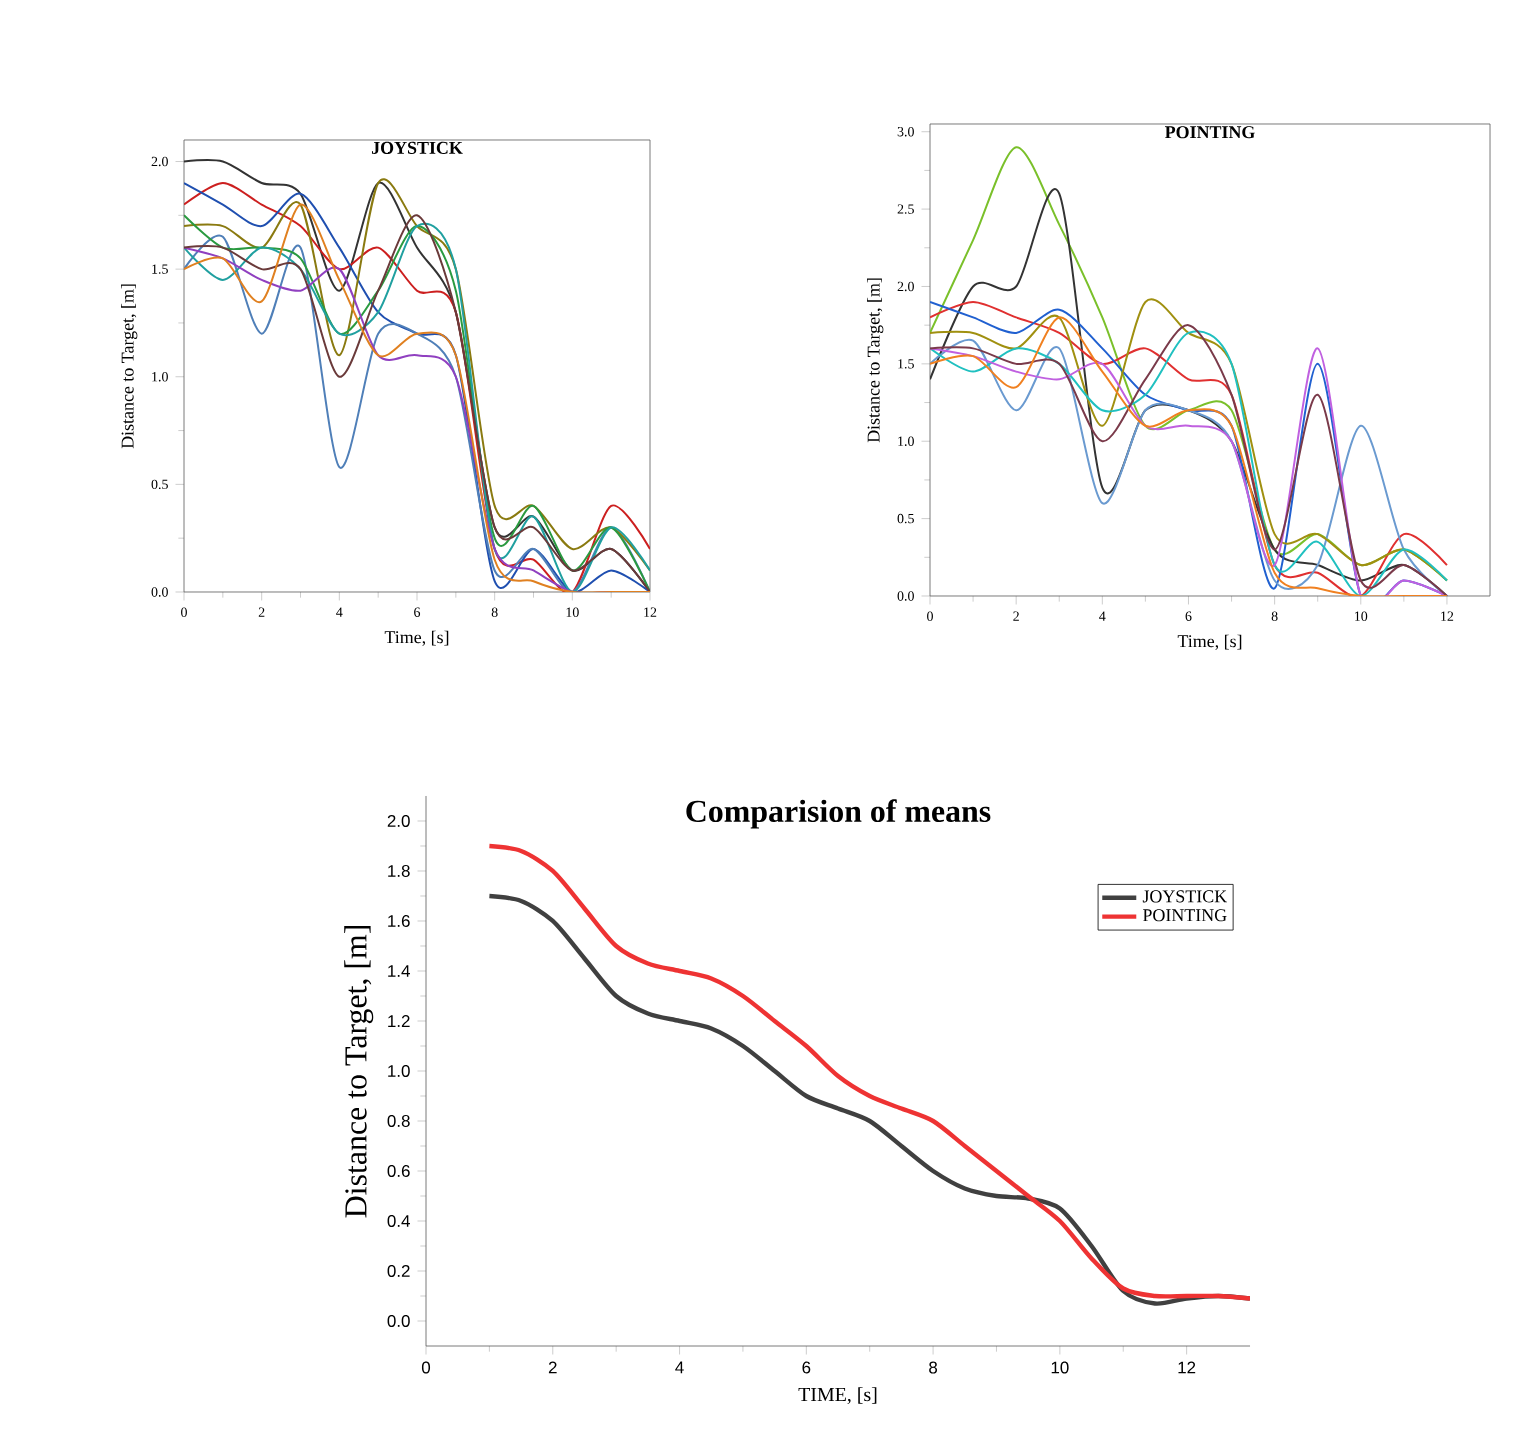  I want to click on x-tick-label: 10, so click(1060, 1367).